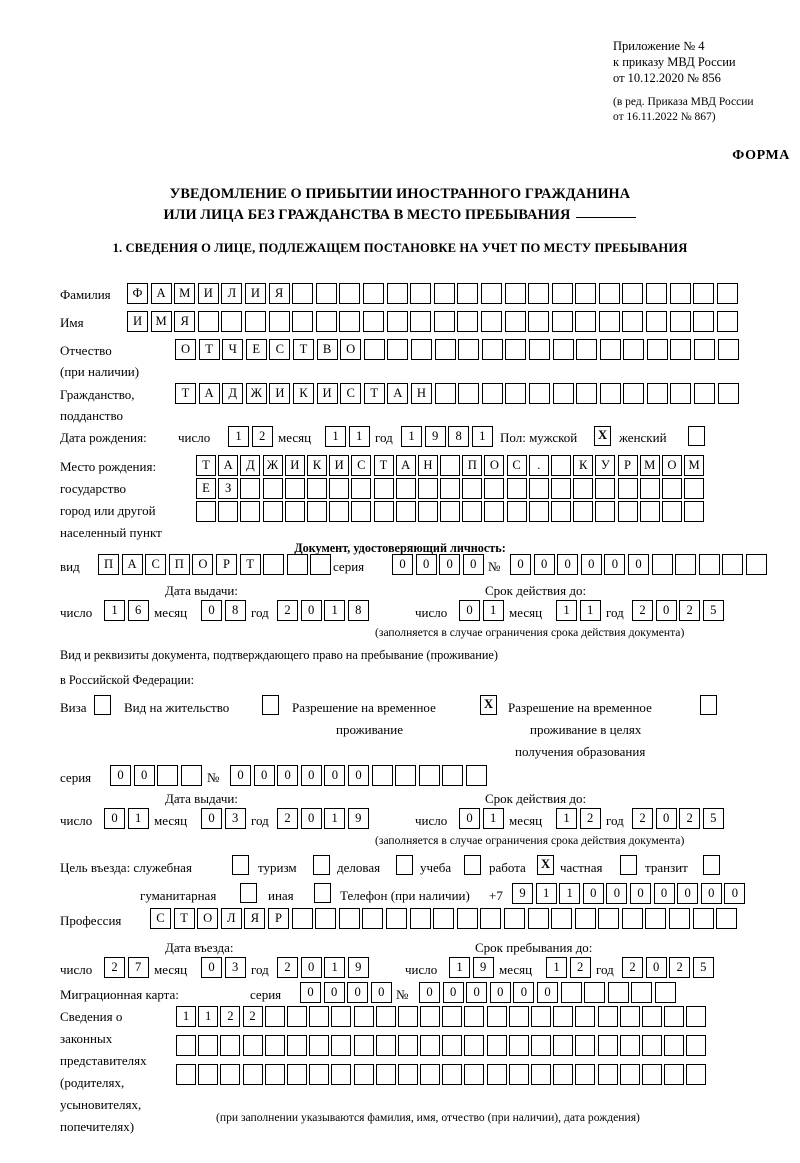 Image resolution: width=800 pixels, height=1163 pixels. What do you see at coordinates (179, 564) in the screenshot?
I see `comb-cell: П` at bounding box center [179, 564].